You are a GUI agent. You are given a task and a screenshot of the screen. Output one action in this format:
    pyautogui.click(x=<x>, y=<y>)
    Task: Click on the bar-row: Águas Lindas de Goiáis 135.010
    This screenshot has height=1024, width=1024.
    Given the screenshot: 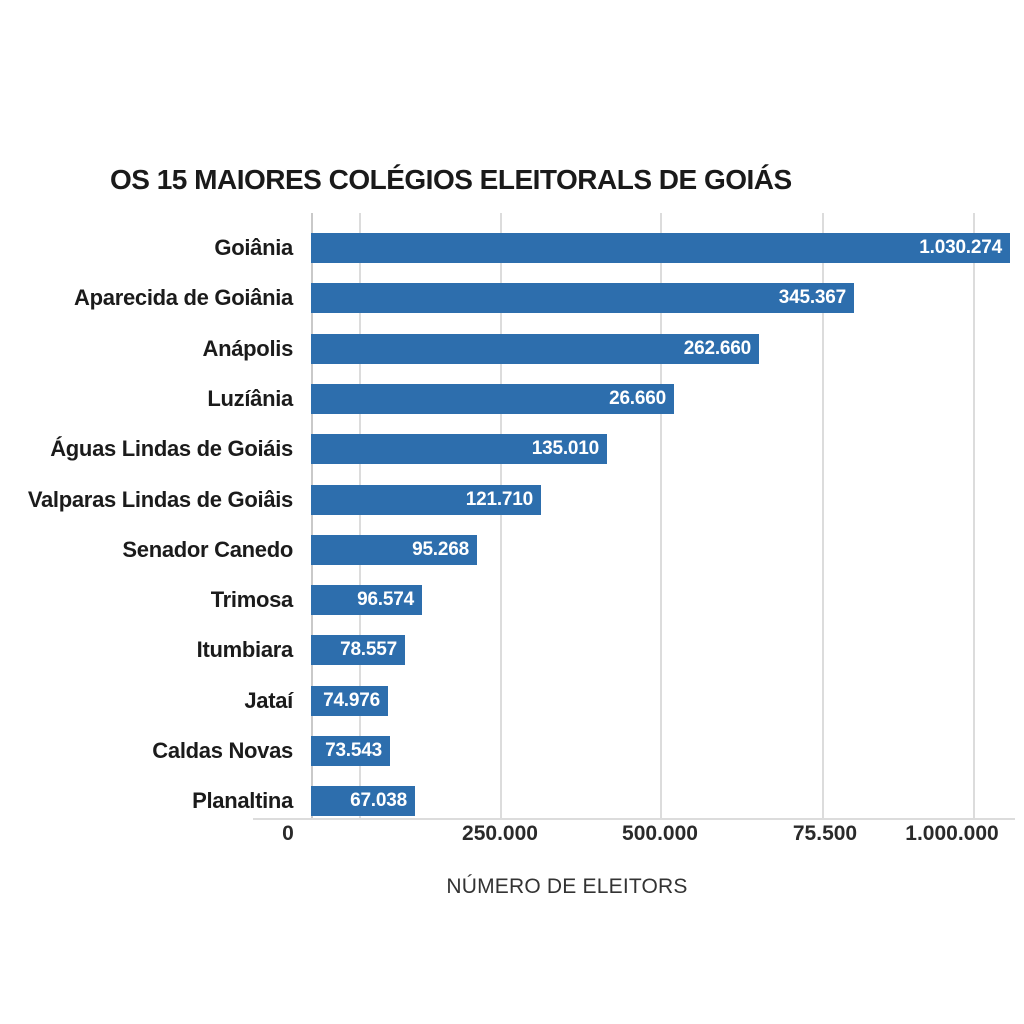 What is the action you would take?
    pyautogui.click(x=512, y=449)
    